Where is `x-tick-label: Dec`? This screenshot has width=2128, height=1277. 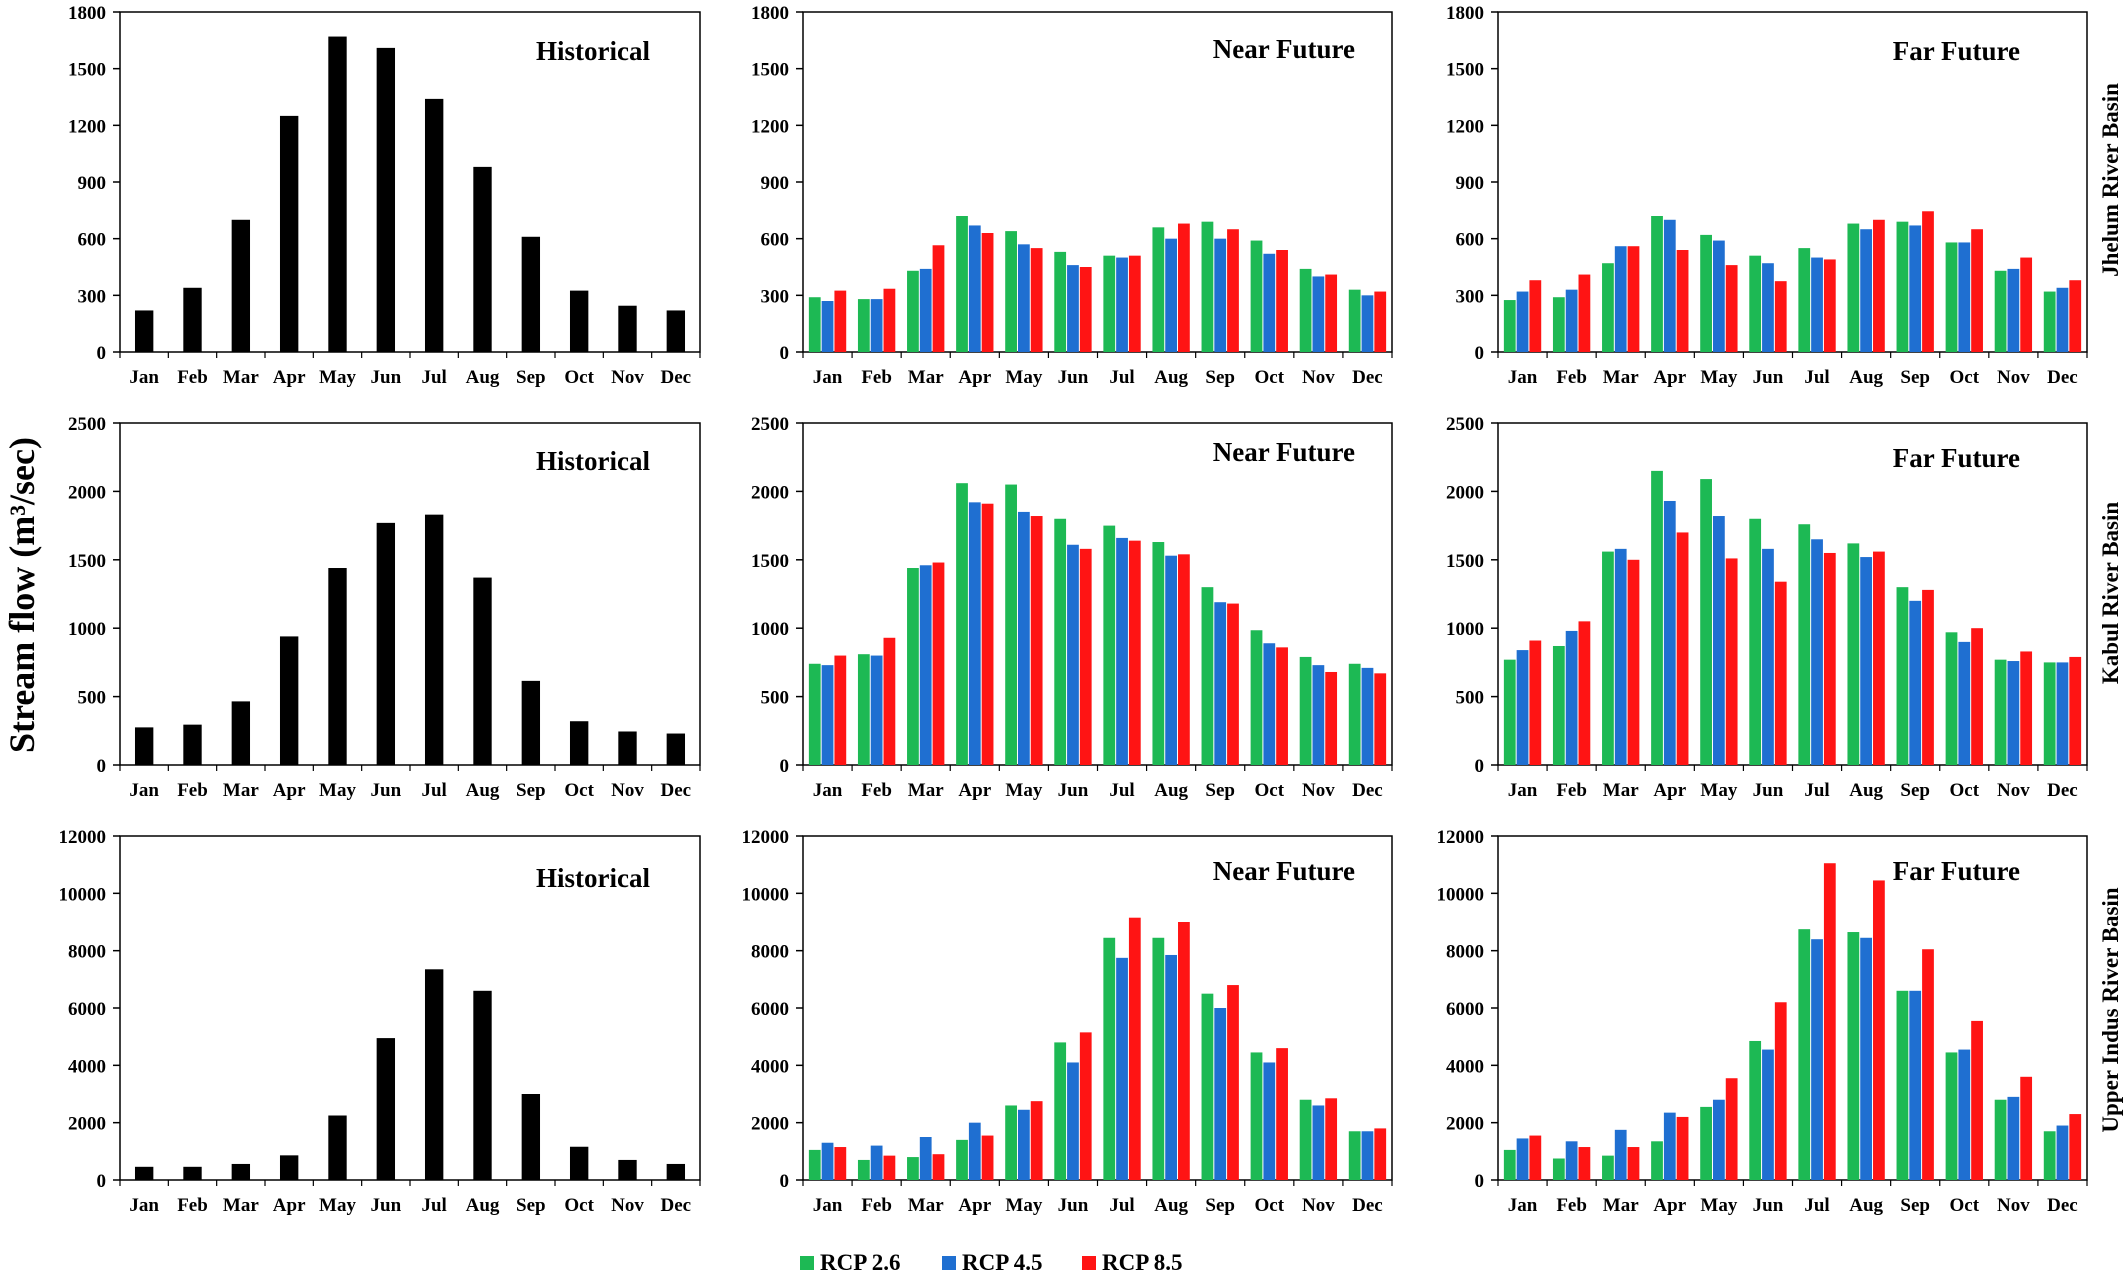
x-tick-label: Dec is located at coordinates (676, 377).